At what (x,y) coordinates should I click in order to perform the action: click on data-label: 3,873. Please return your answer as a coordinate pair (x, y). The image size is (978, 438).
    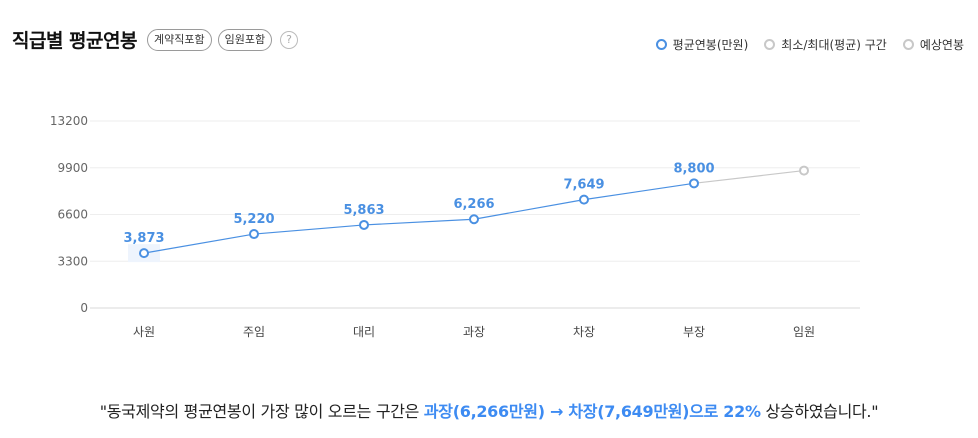
    Looking at the image, I should click on (143, 238).